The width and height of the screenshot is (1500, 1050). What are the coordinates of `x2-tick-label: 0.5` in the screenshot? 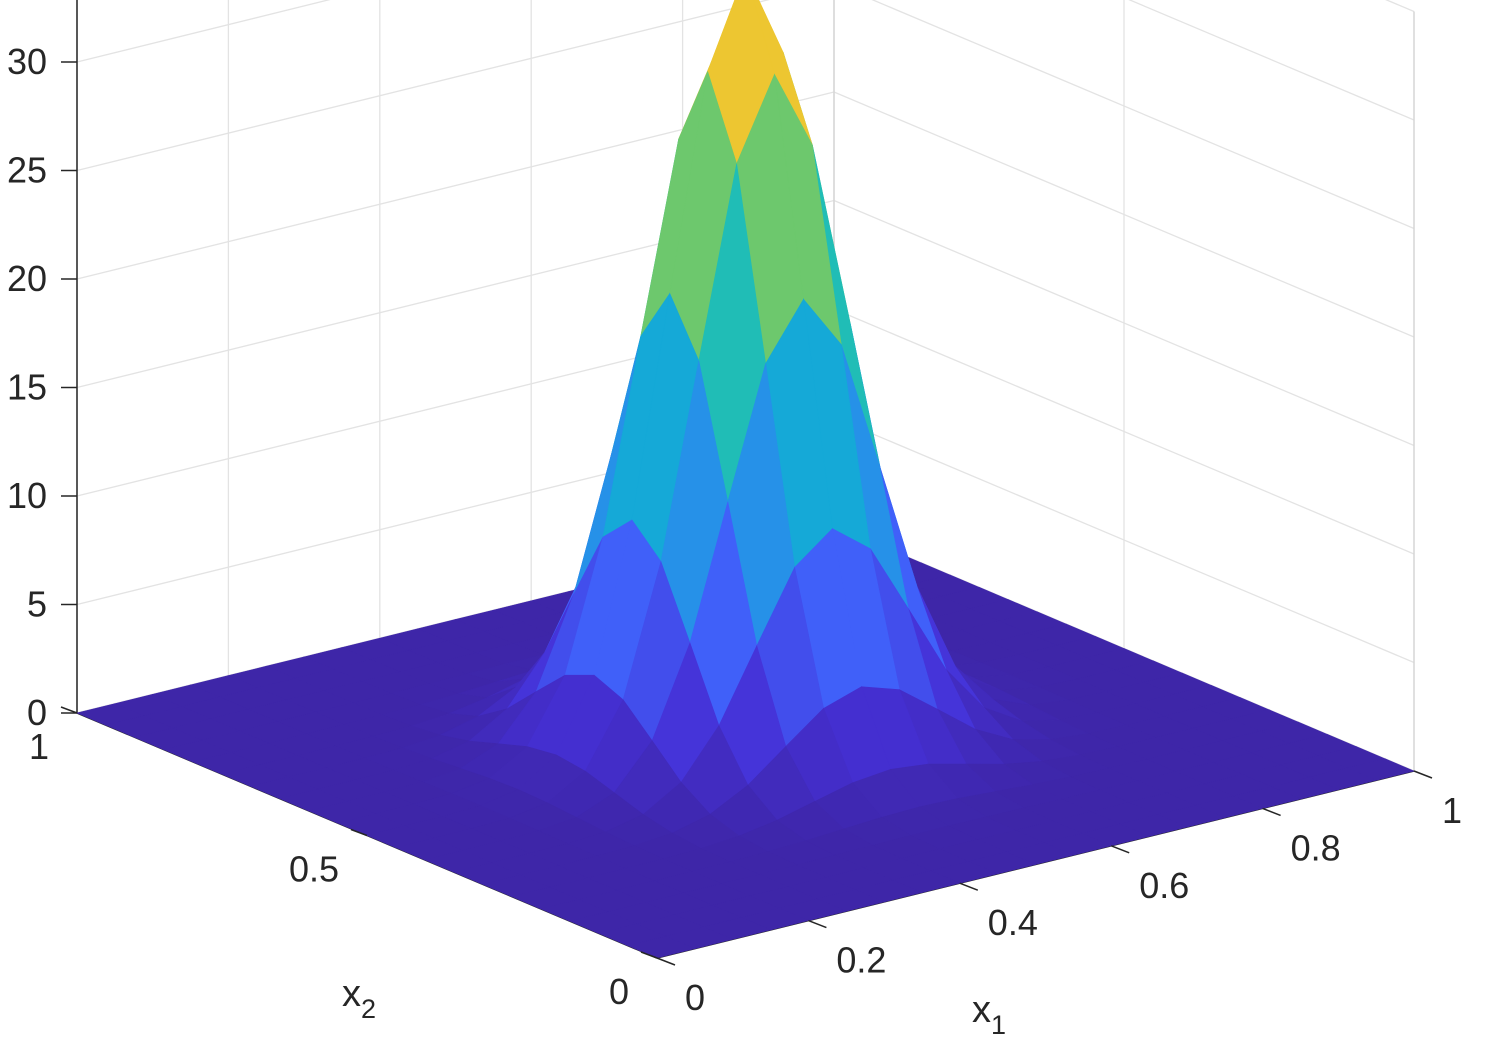 It's located at (314, 869).